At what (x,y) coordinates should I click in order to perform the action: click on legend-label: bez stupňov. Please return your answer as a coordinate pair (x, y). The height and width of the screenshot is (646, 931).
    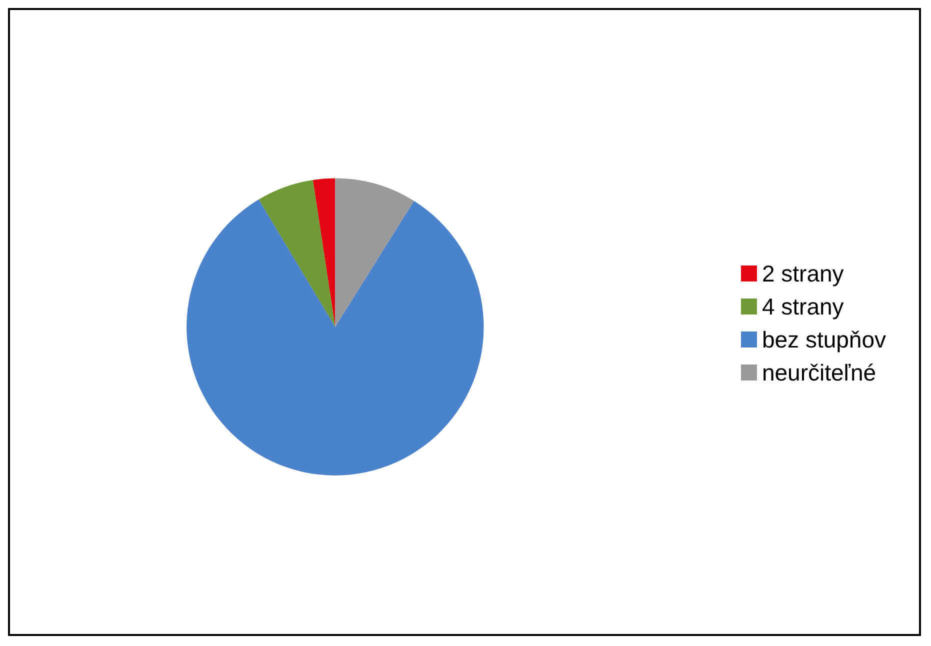
    Looking at the image, I should click on (824, 339).